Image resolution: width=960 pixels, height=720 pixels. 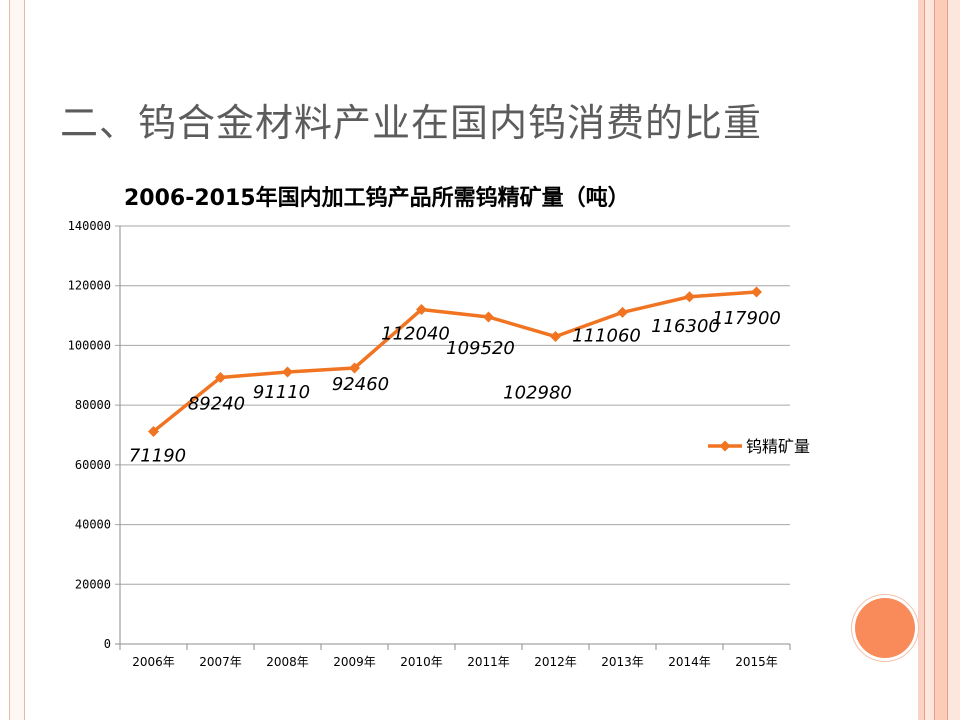 What do you see at coordinates (756, 662) in the screenshot?
I see `x-tick-label: 2015年` at bounding box center [756, 662].